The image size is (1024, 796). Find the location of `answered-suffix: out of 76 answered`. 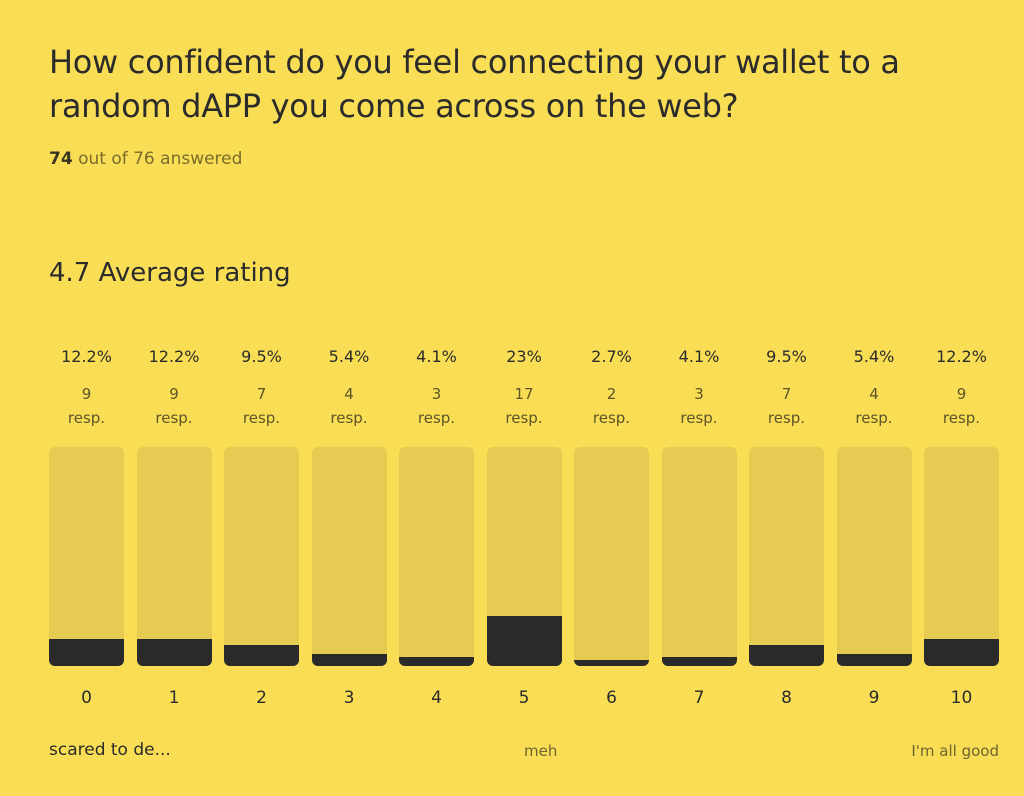

answered-suffix: out of 76 answered is located at coordinates (160, 159).